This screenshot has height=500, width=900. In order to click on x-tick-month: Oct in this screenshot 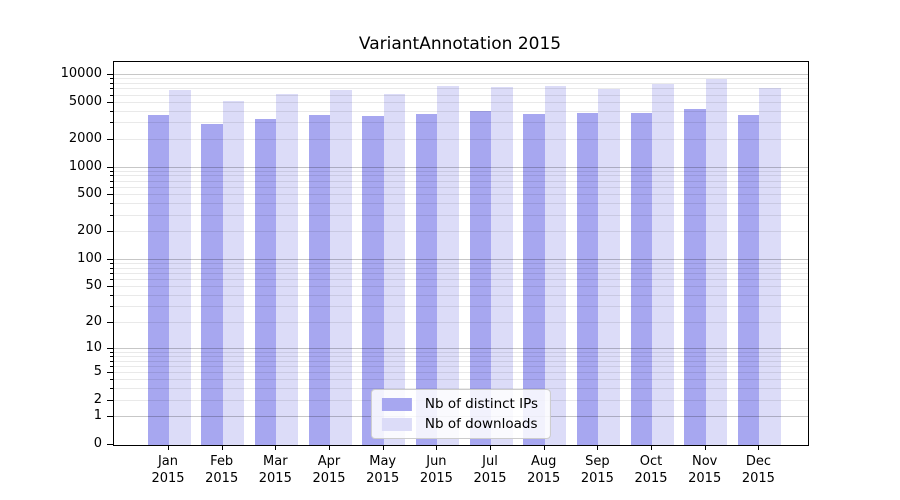, I will do `click(651, 461)`.